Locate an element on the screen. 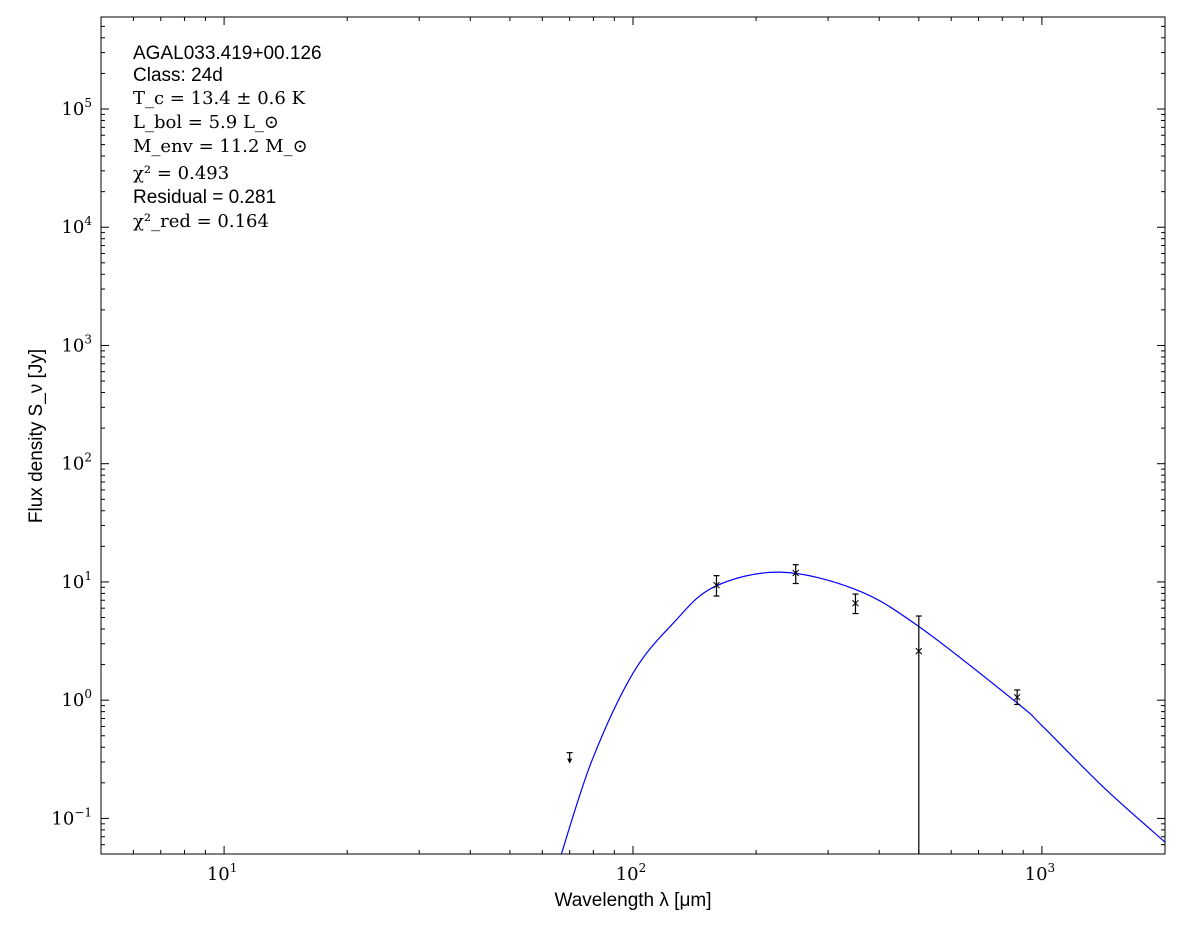 Image resolution: width=1200 pixels, height=938 pixels. y-tick-label: 10⁵ is located at coordinates (76, 108).